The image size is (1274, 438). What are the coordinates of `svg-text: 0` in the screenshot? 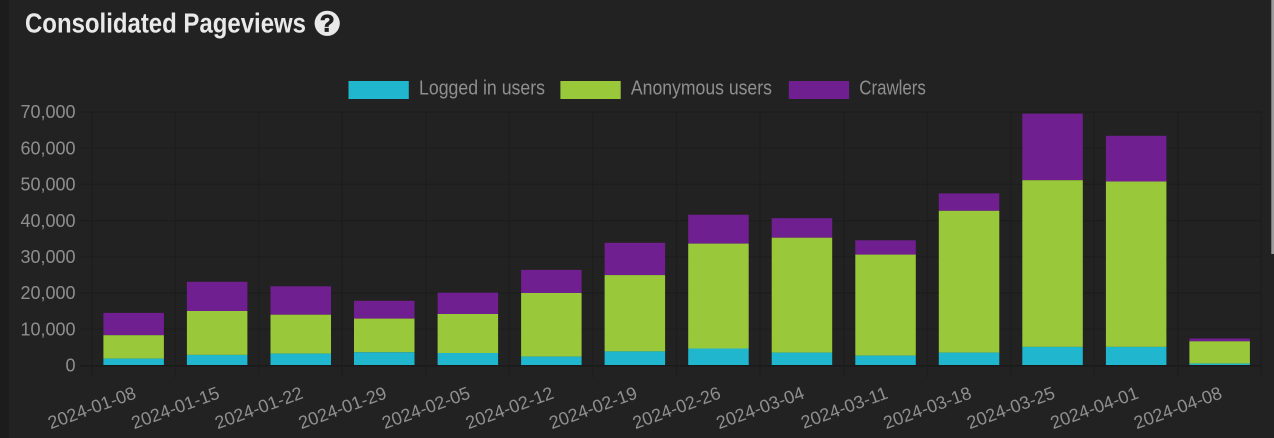 It's located at (70, 366).